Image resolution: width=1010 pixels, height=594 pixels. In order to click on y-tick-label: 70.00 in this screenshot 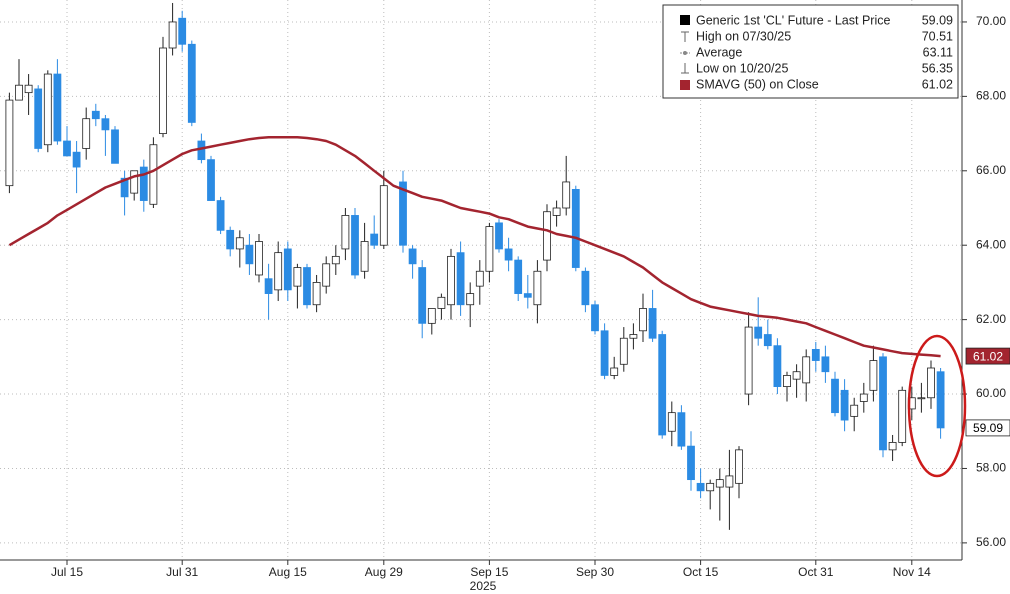, I will do `click(991, 21)`.